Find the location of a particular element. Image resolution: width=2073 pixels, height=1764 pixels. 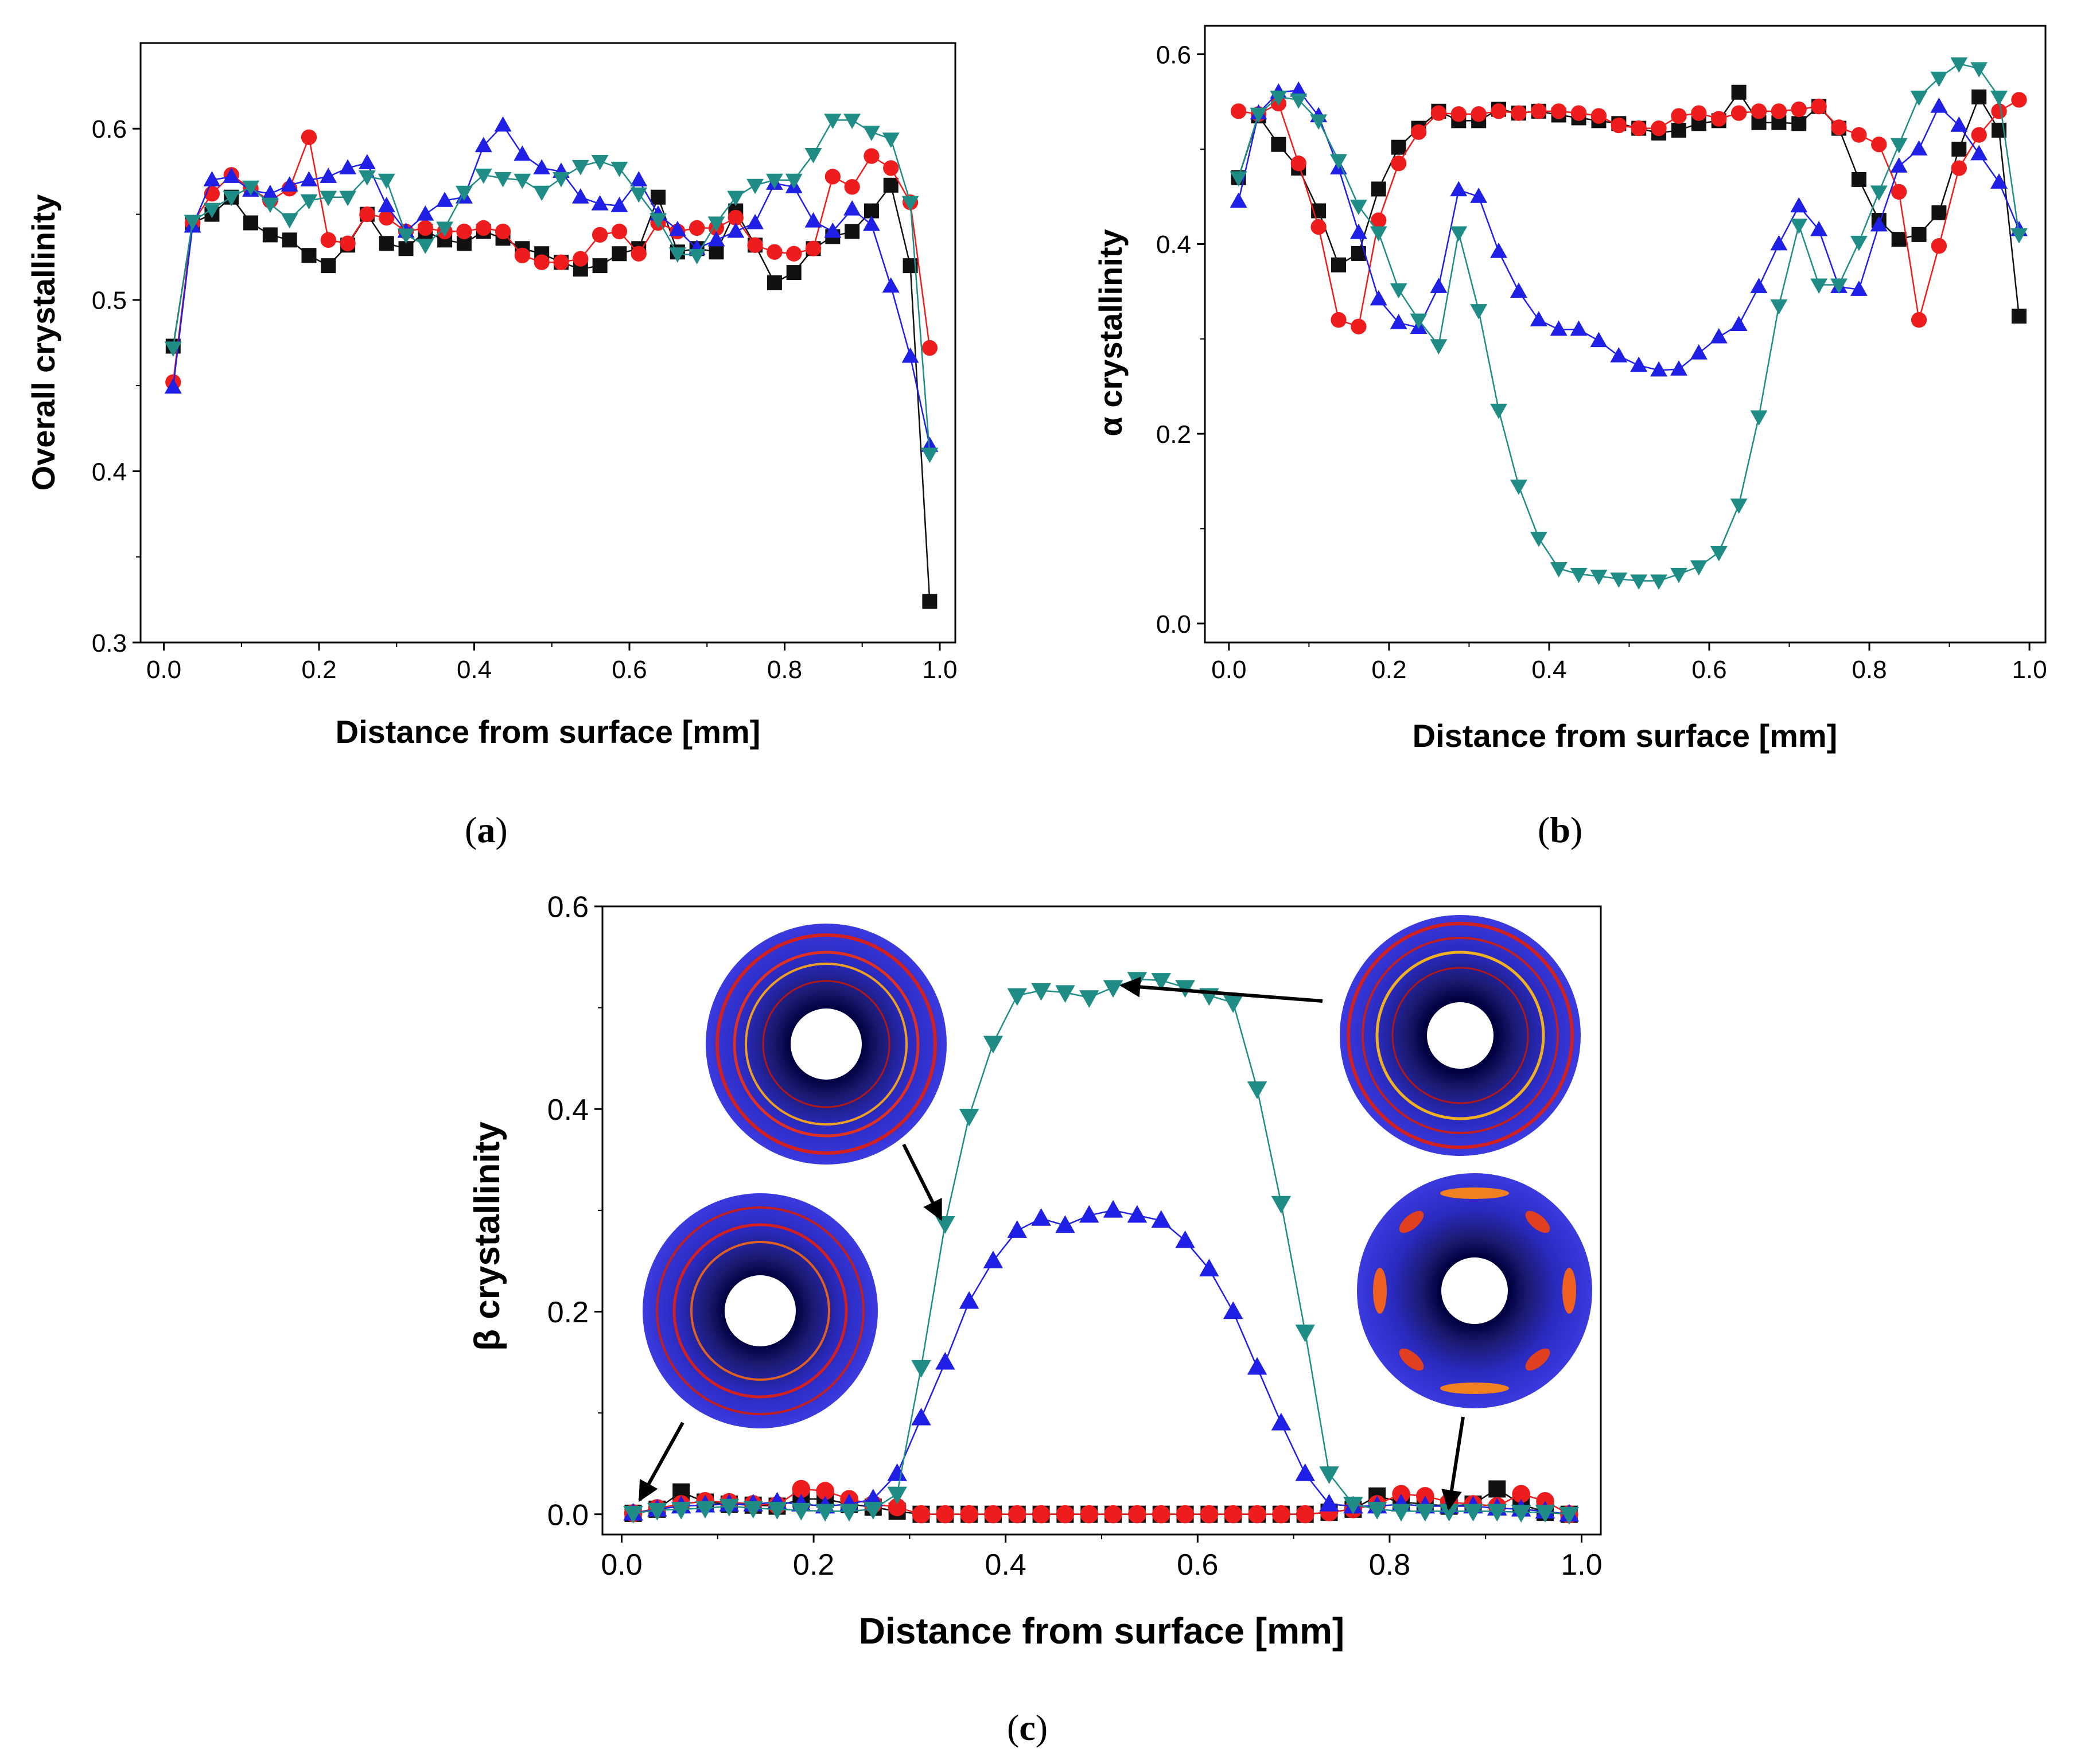

y-tick-label: 0.3 is located at coordinates (109, 643).